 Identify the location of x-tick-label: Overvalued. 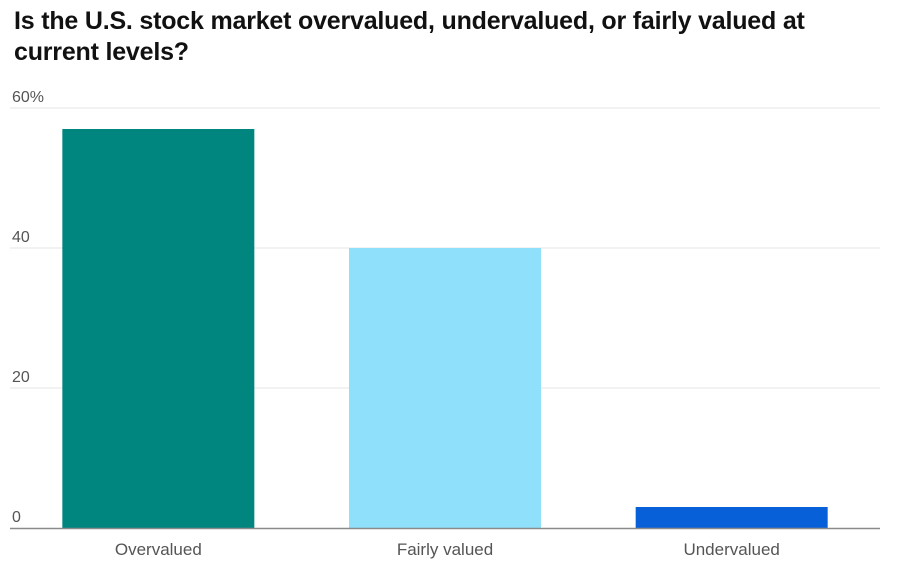
(158, 549).